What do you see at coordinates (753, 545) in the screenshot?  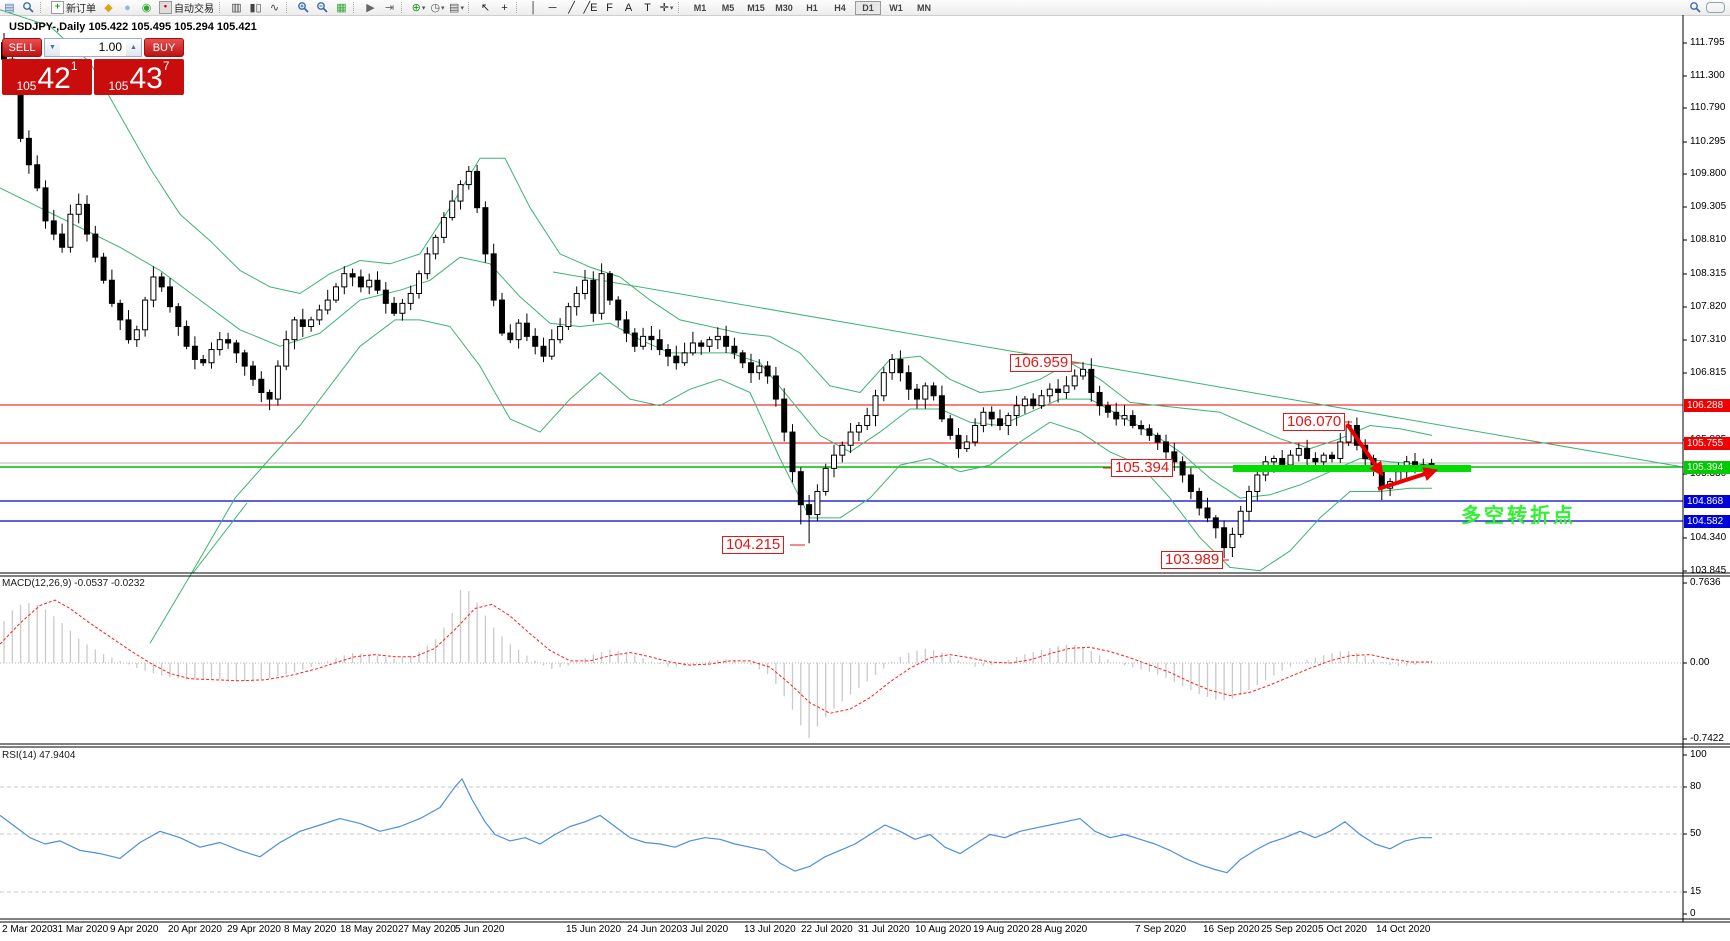 I see `price-annotation-box: 104.215` at bounding box center [753, 545].